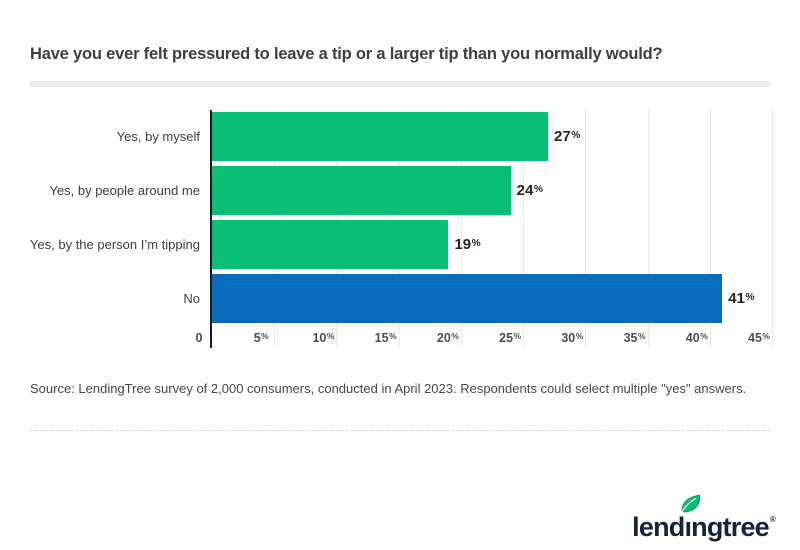 This screenshot has width=800, height=550. What do you see at coordinates (323, 338) in the screenshot?
I see `x-tick-label: 10%` at bounding box center [323, 338].